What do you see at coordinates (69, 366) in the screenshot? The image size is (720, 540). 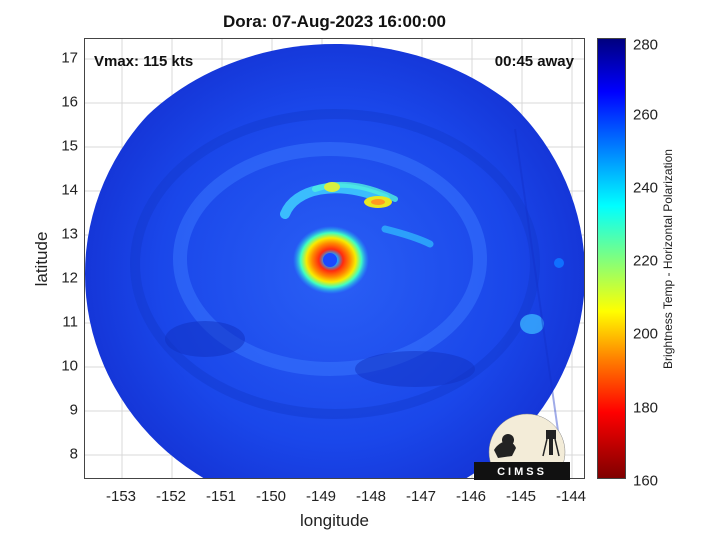 I see `y-tick-label: 10` at bounding box center [69, 366].